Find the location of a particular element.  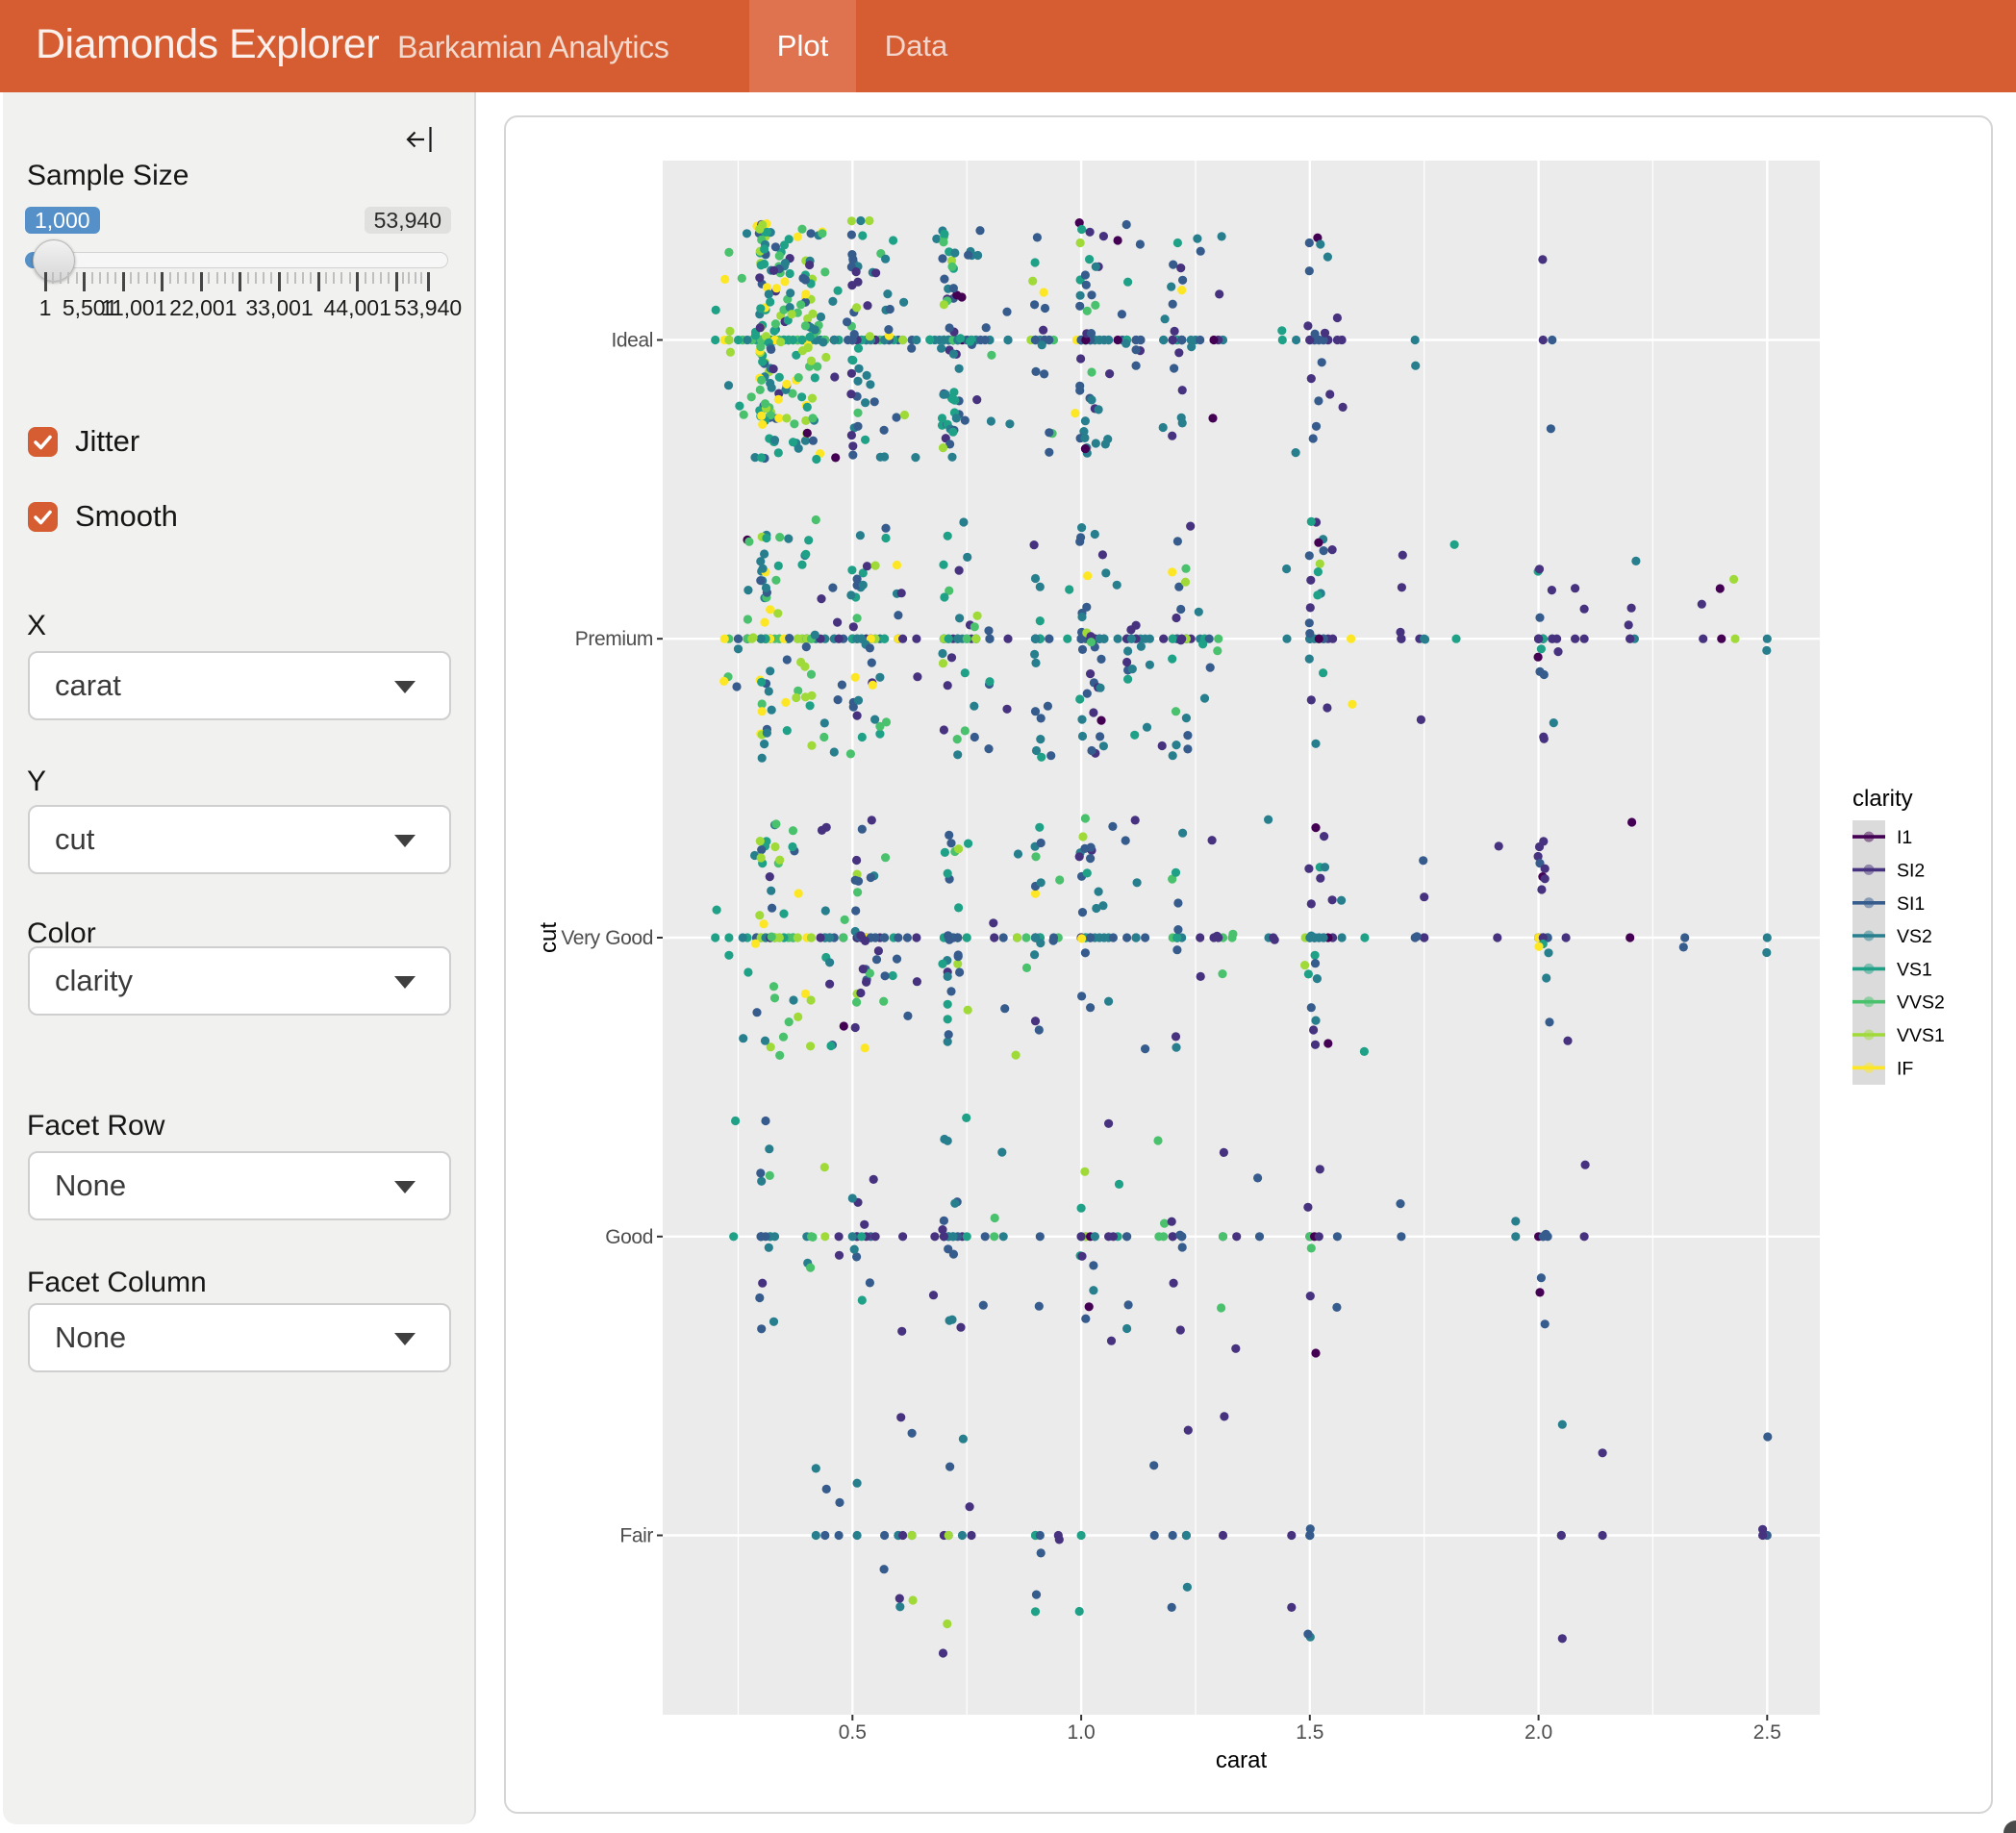

smooth-checkbox is located at coordinates (43, 516).